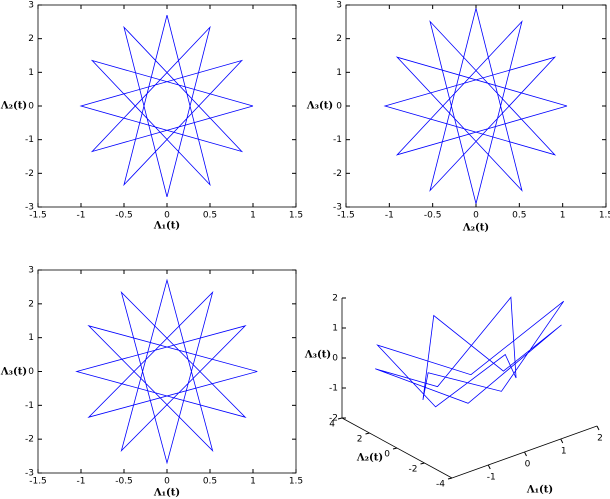  I want to click on z-tick-label: -2, so click(333, 419).